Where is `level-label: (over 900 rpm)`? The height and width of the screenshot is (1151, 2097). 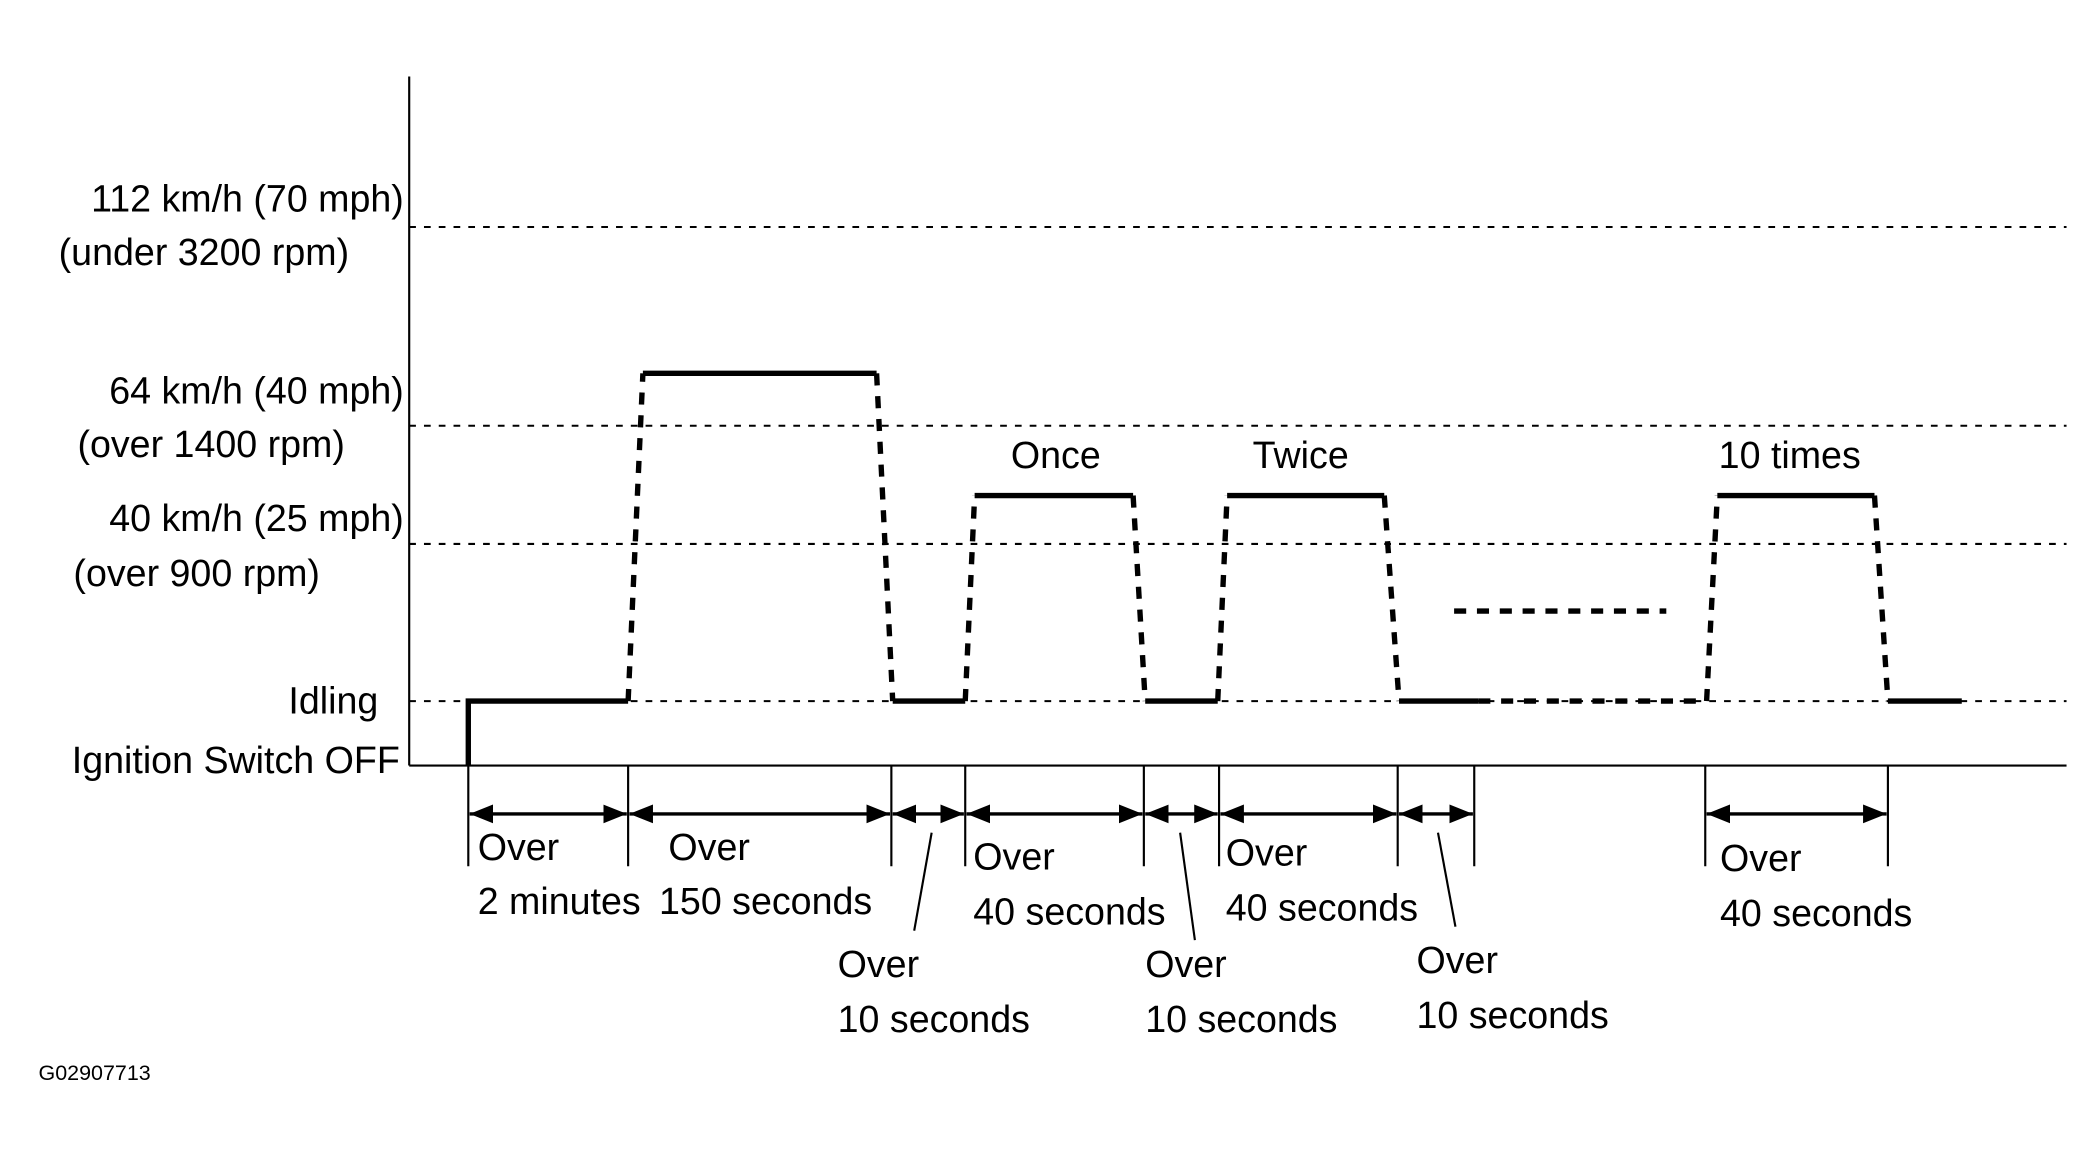
level-label: (over 900 rpm) is located at coordinates (196, 573).